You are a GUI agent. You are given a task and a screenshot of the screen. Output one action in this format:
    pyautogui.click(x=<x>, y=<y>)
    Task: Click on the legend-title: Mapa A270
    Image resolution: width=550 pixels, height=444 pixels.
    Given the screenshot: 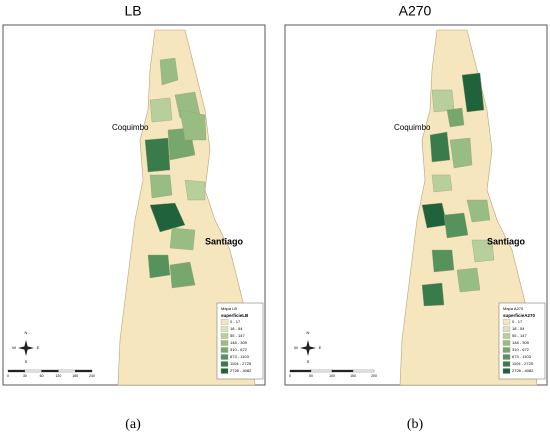 What is the action you would take?
    pyautogui.click(x=513, y=308)
    